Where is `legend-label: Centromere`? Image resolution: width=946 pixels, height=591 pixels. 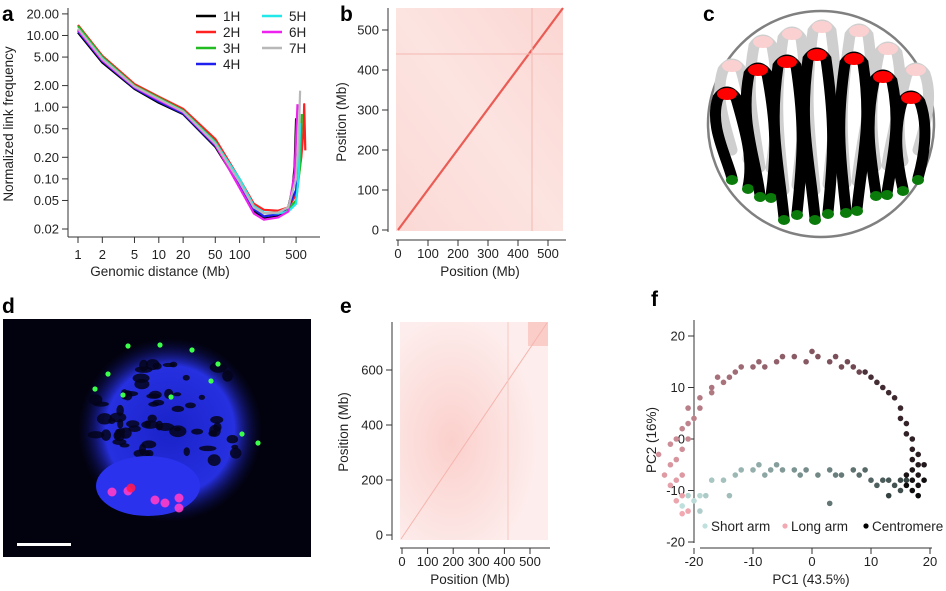
legend-label: Centromere is located at coordinates (907, 526).